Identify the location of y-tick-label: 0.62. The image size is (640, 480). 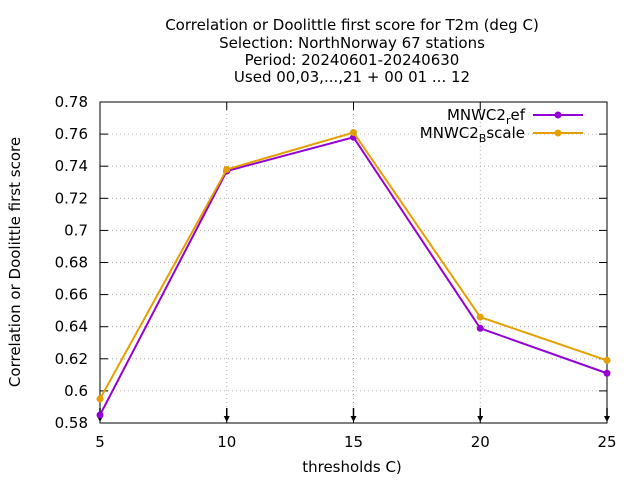
(71, 359).